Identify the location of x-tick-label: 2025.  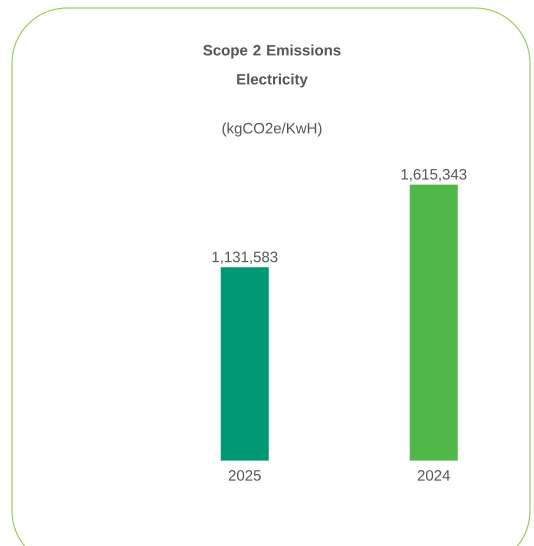
(244, 475).